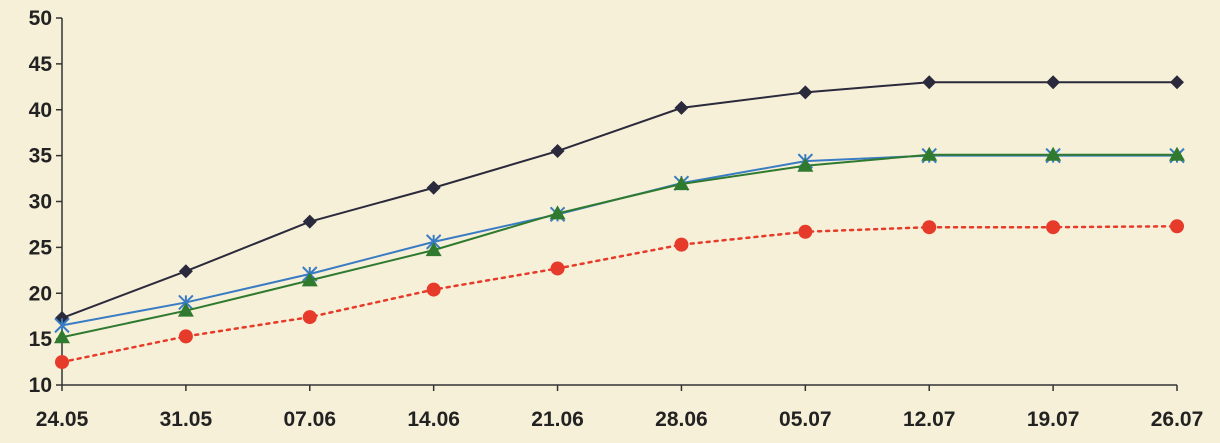 Image resolution: width=1220 pixels, height=443 pixels. What do you see at coordinates (433, 419) in the screenshot?
I see `x-tick-label: 14.06` at bounding box center [433, 419].